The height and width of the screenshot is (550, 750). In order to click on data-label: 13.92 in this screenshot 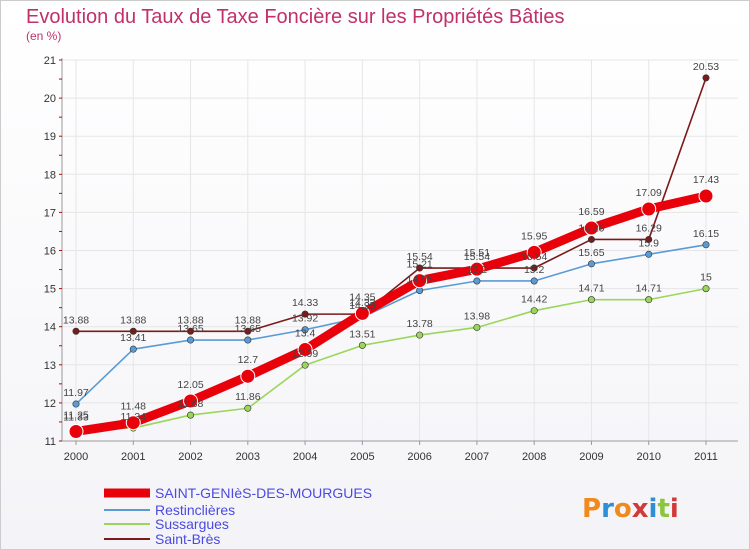, I will do `click(305, 319)`.